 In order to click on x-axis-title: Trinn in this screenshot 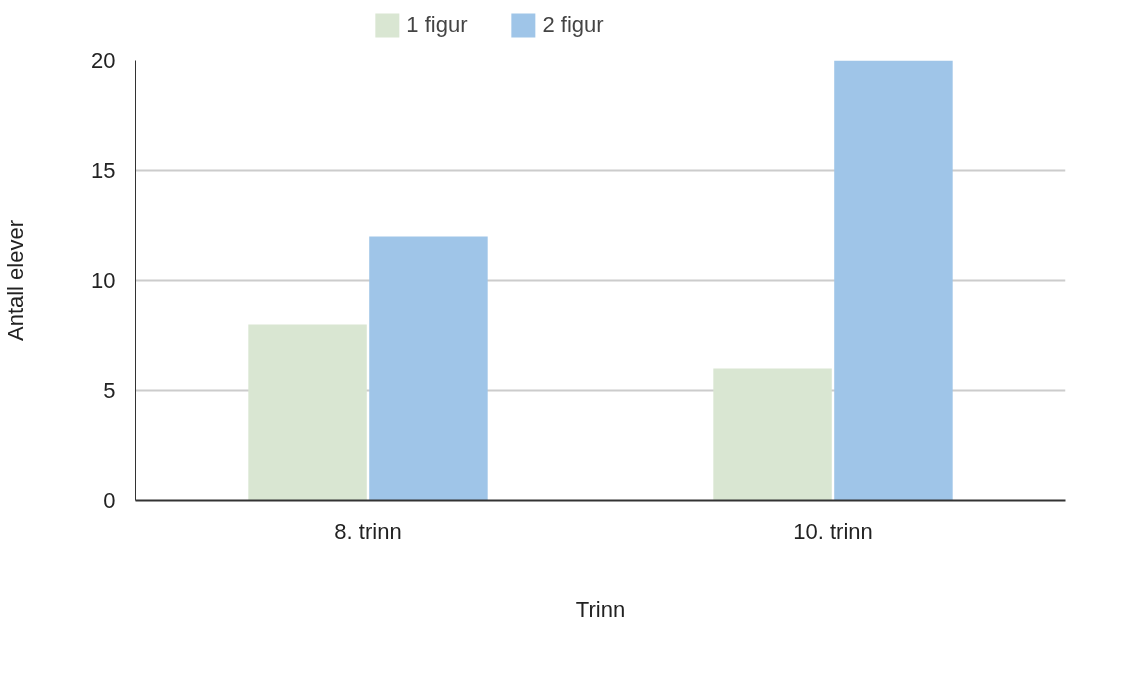, I will do `click(600, 609)`.